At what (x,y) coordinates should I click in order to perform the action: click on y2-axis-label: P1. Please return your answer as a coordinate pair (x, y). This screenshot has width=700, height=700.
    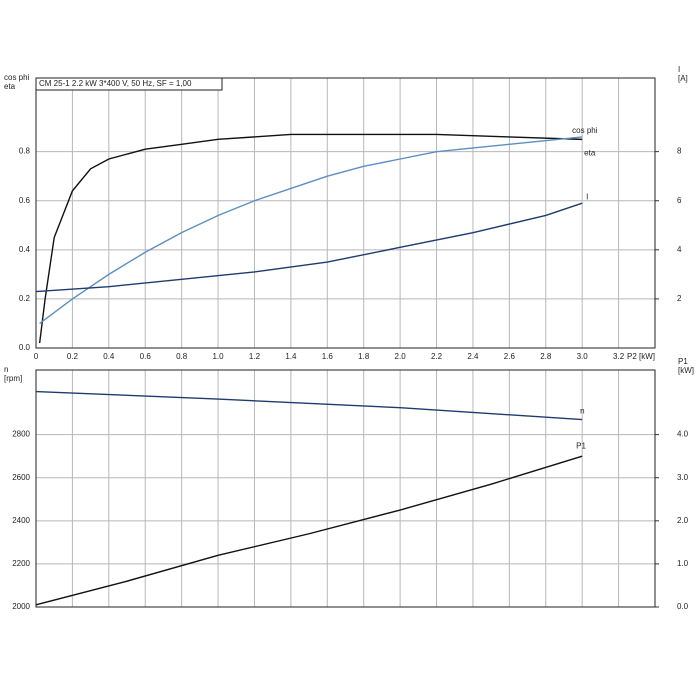
    Looking at the image, I should click on (683, 361).